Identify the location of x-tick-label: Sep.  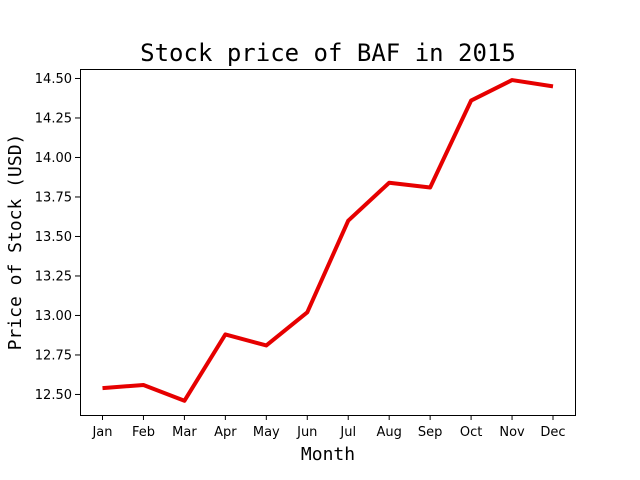
(430, 432).